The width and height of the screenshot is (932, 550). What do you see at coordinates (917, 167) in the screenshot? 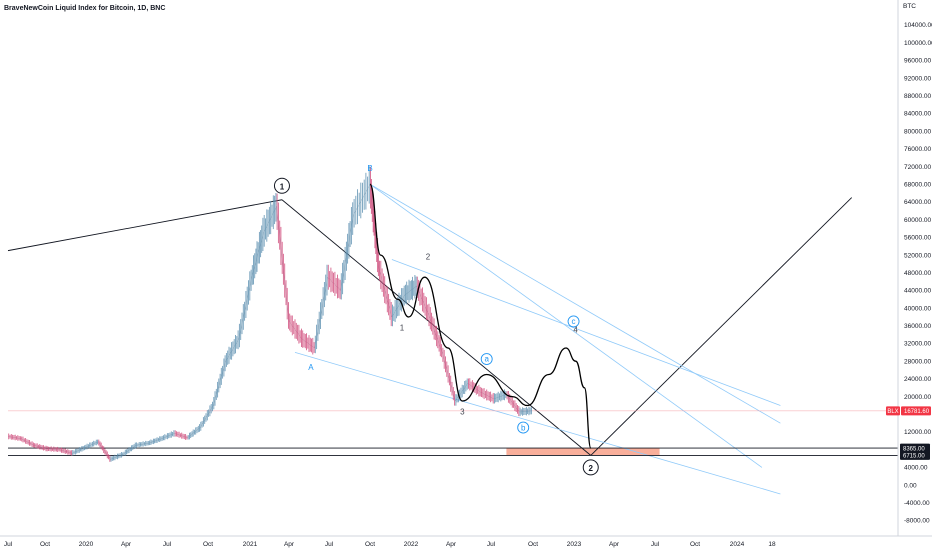
I see `y-tick-label: 72000.00` at bounding box center [917, 167].